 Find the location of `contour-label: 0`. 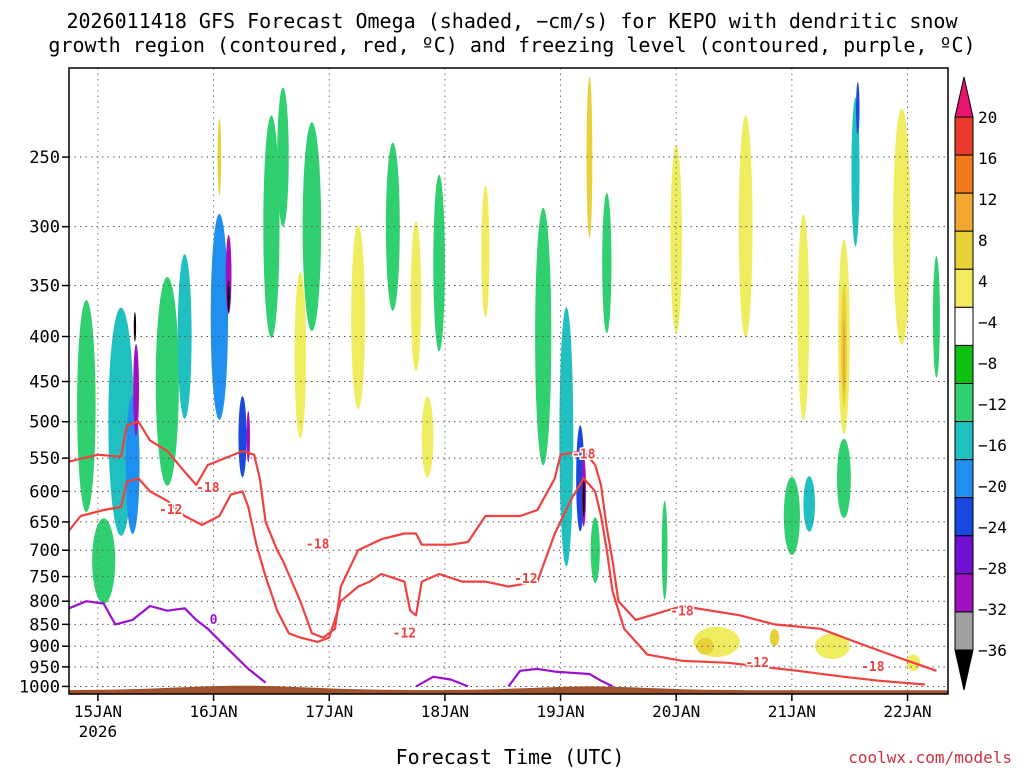

contour-label: 0 is located at coordinates (214, 620).